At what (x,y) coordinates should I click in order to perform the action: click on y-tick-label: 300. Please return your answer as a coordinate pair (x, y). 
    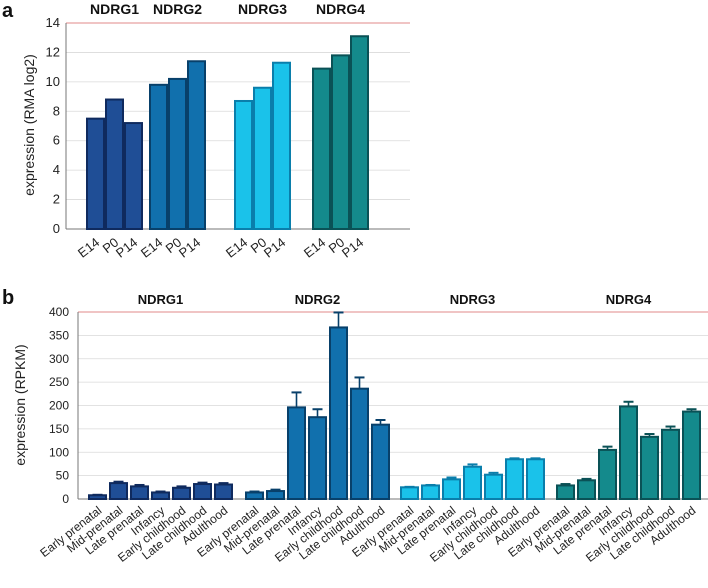
    Looking at the image, I should click on (59, 359).